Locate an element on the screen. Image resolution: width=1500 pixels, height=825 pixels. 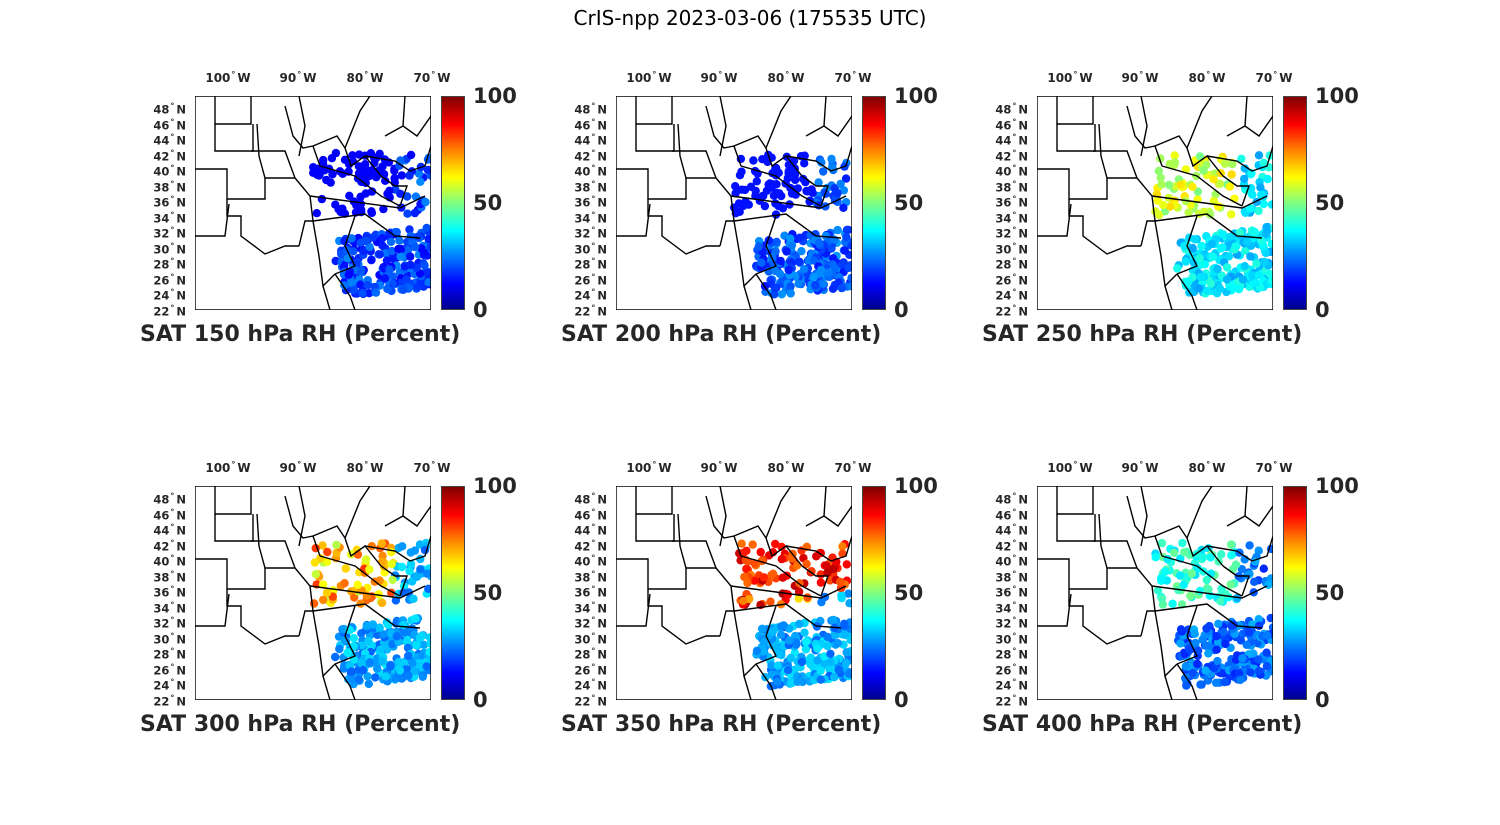
colorbar-tick-label: 100 is located at coordinates (495, 96).